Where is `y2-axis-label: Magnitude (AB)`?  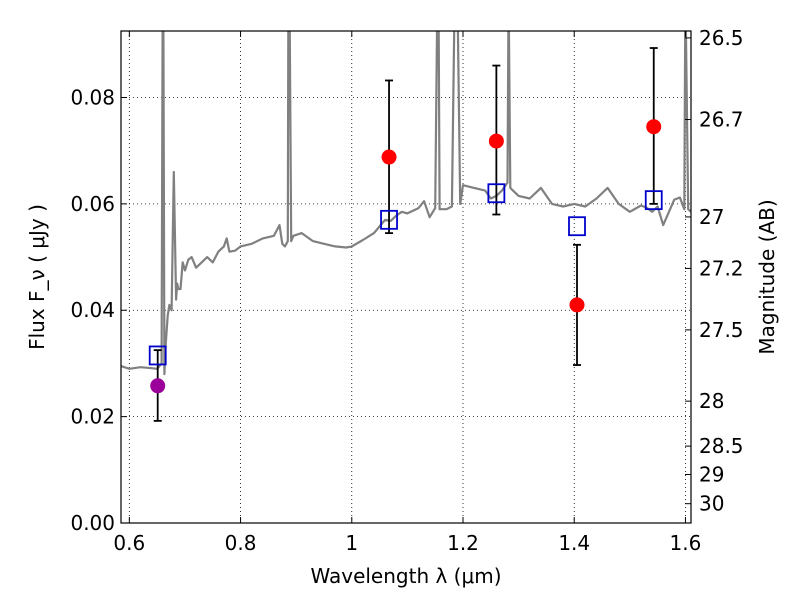
y2-axis-label: Magnitude (AB) is located at coordinates (767, 276).